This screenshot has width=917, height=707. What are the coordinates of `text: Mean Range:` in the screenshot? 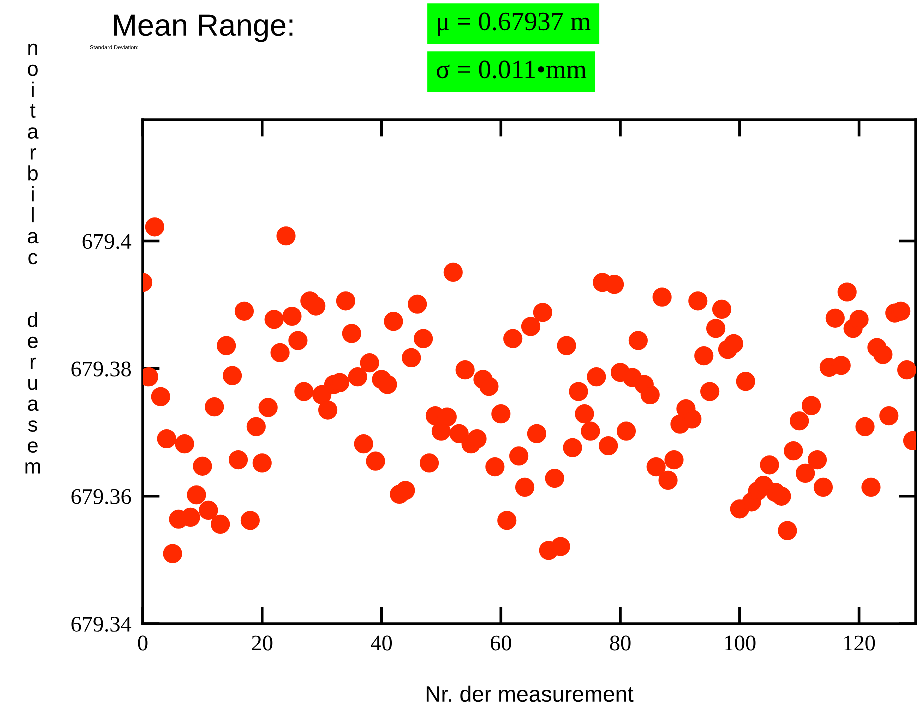 It's located at (203, 28).